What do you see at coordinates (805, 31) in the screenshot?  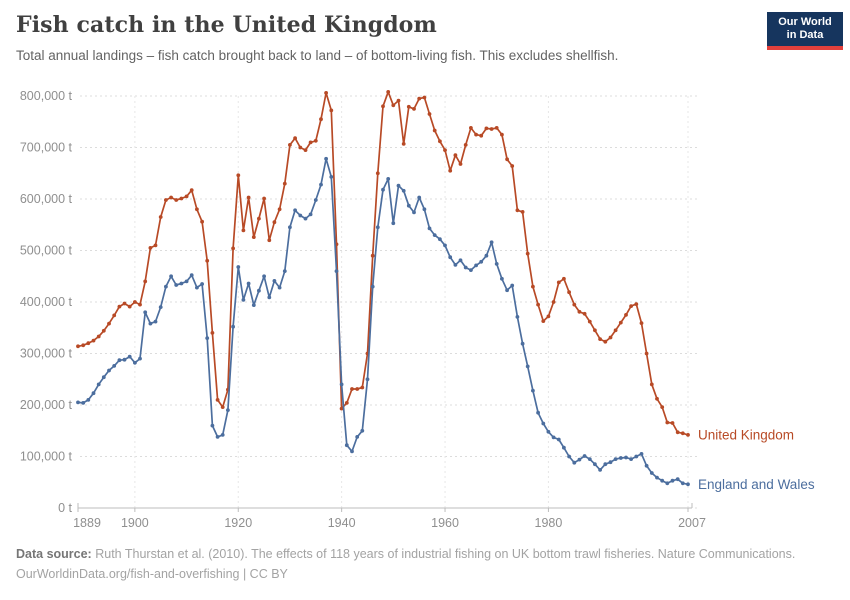 I see `owid-logo: Our World in Data` at bounding box center [805, 31].